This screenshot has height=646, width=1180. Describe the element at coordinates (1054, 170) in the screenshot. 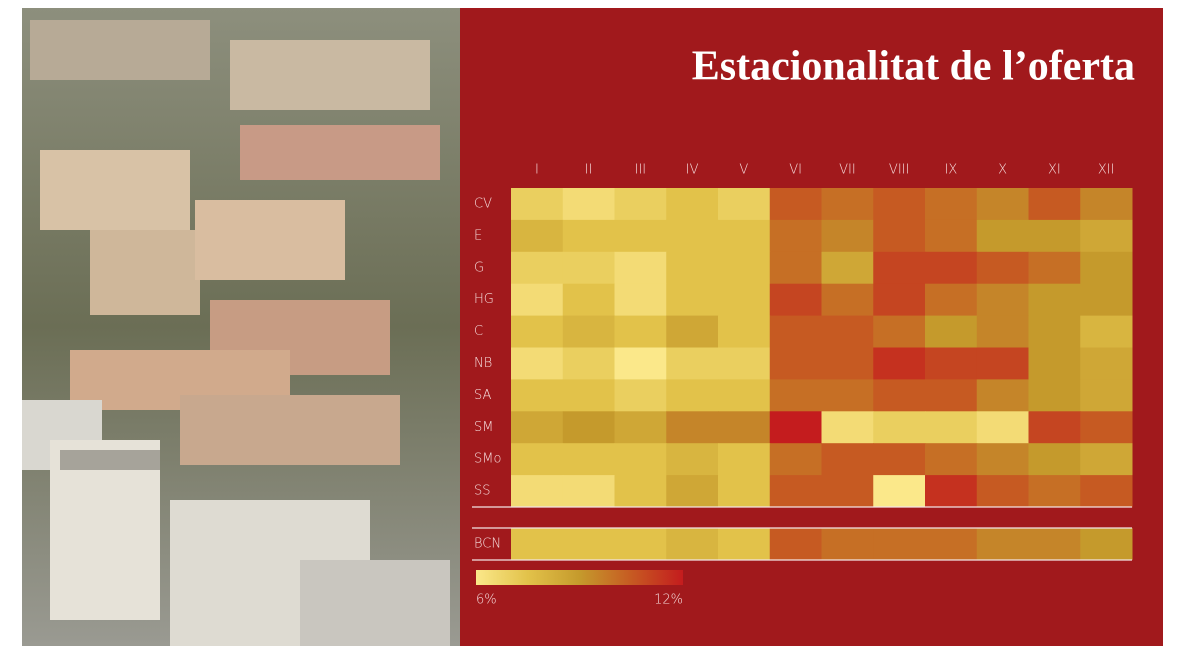

I see `column-label: XI` at that location.